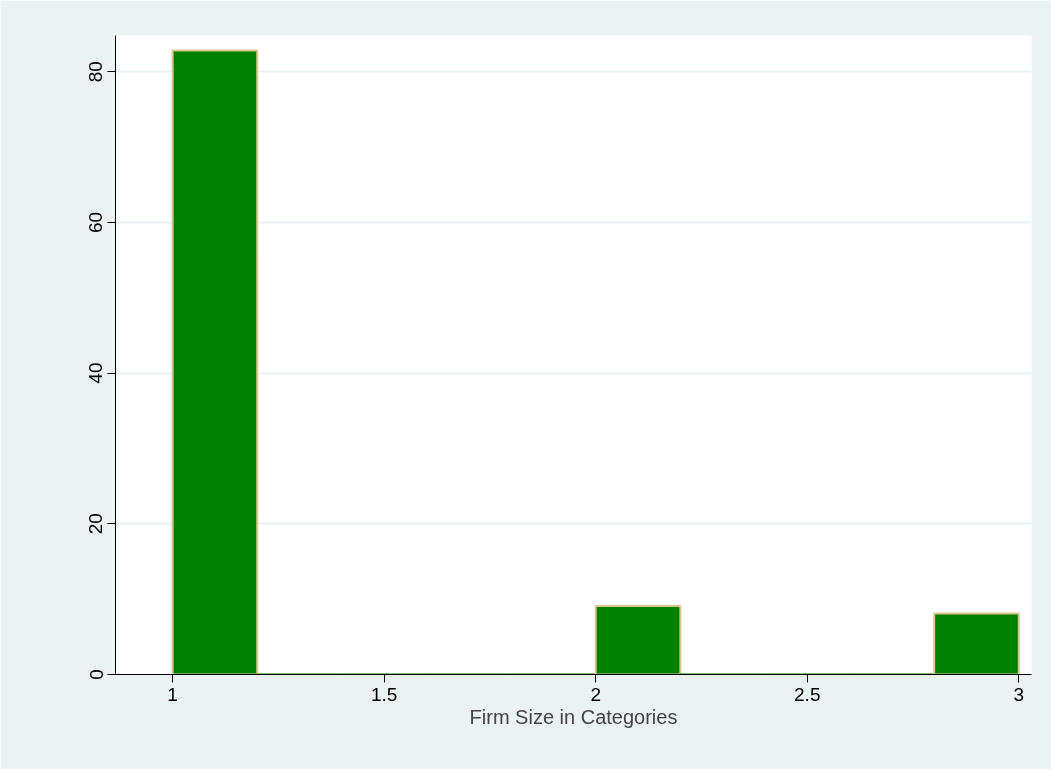 Image resolution: width=1051 pixels, height=769 pixels. I want to click on y-tick-label: 60, so click(96, 222).